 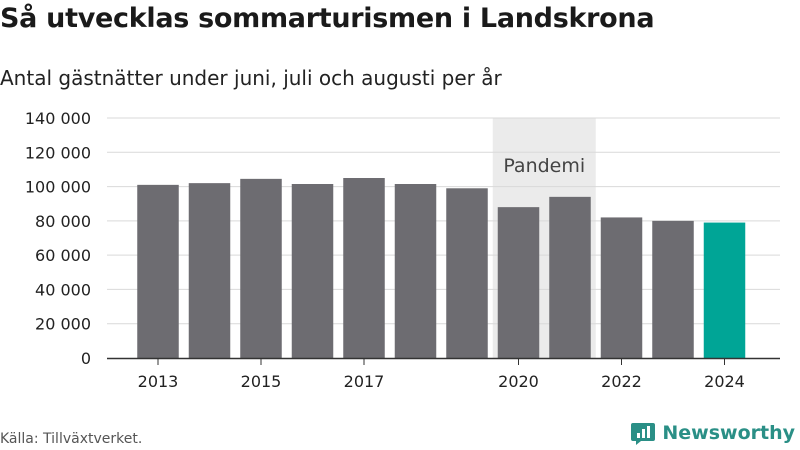 What do you see at coordinates (518, 381) in the screenshot?
I see `x-tick-label: 2020` at bounding box center [518, 381].